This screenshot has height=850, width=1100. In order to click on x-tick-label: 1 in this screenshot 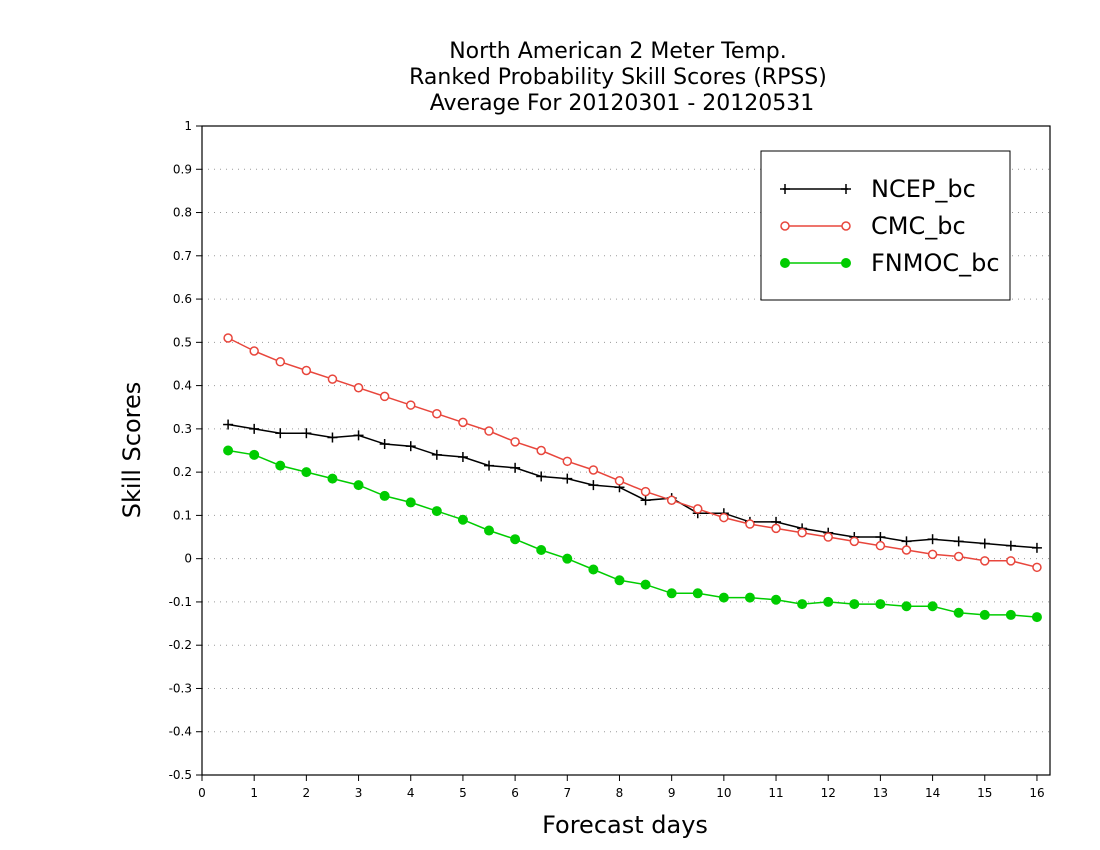, I will do `click(254, 793)`.